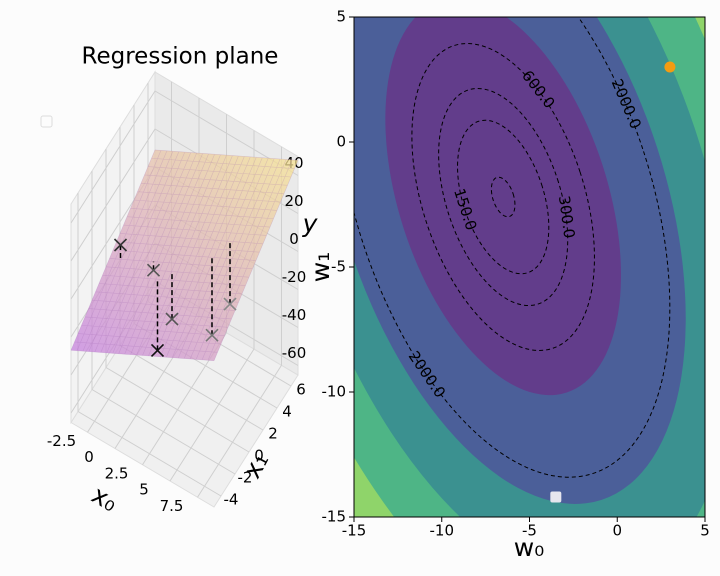 This screenshot has height=576, width=720. Describe the element at coordinates (245, 478) in the screenshot. I see `x1-tick-label: -2` at that location.